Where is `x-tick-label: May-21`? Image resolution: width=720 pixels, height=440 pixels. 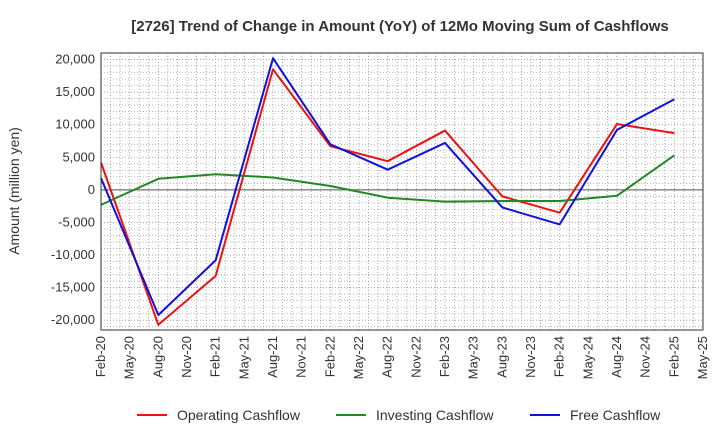
x-tick-label: May-21 is located at coordinates (243, 357).